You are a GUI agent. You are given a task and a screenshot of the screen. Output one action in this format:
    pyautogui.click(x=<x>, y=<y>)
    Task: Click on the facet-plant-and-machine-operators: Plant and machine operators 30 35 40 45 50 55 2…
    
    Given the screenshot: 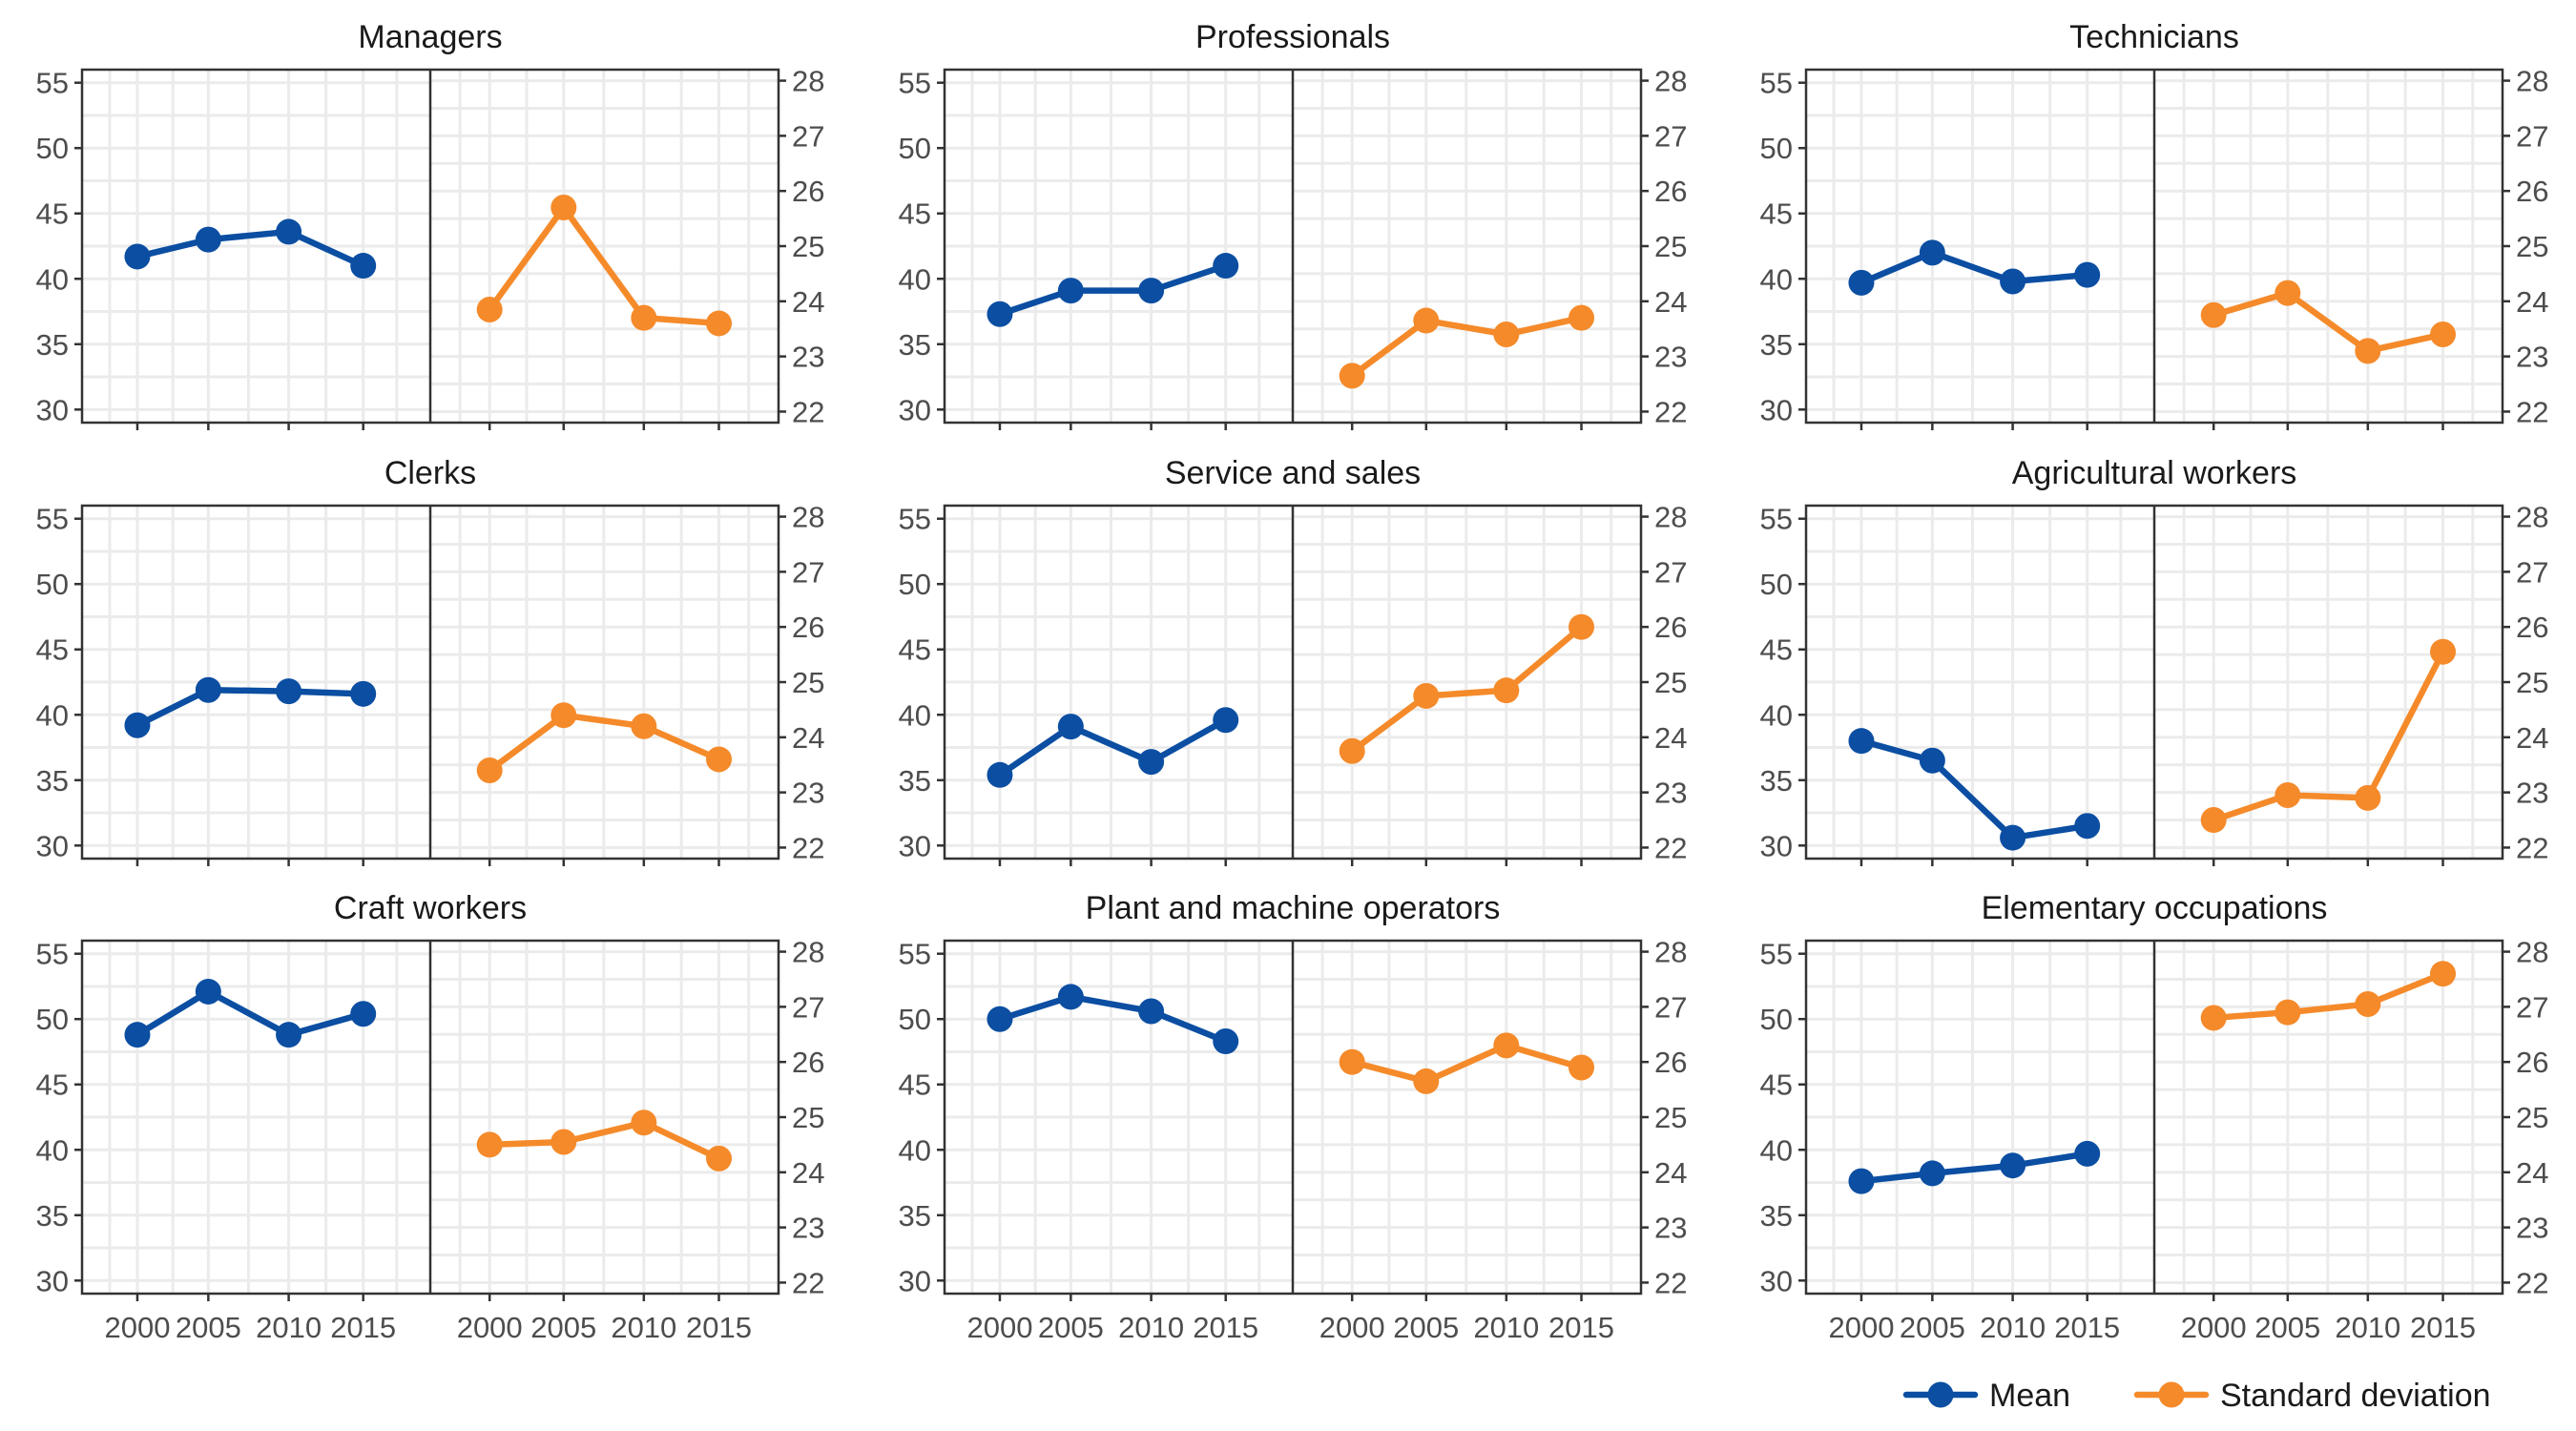 What is the action you would take?
    pyautogui.click(x=1293, y=1117)
    